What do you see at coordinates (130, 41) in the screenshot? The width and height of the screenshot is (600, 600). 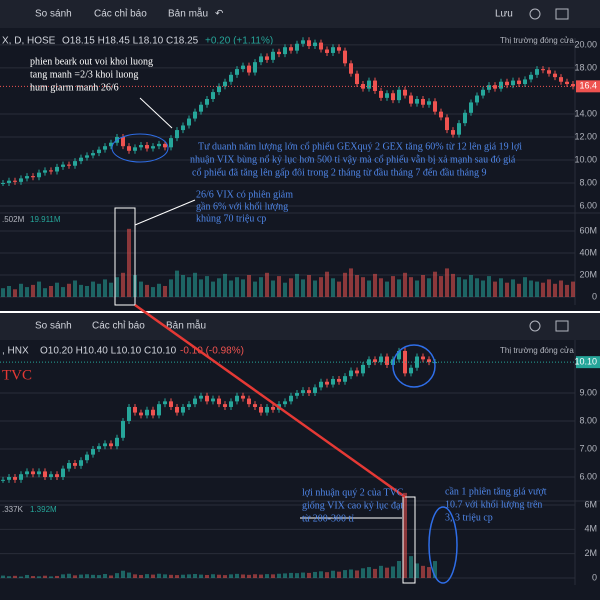 I see `ohlc: O18.15 H18.45 L18.10 C18.25` at bounding box center [130, 41].